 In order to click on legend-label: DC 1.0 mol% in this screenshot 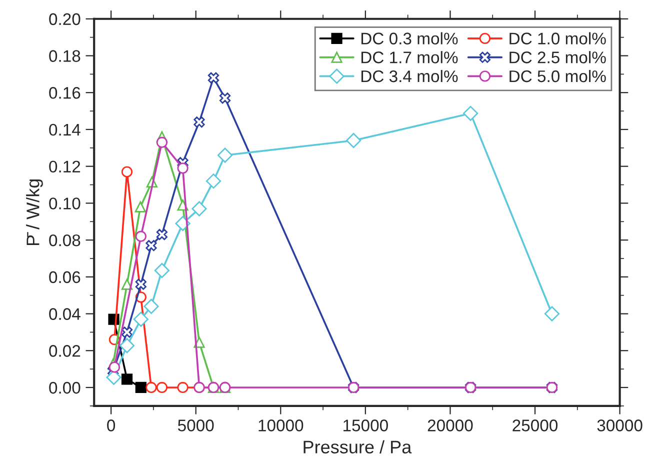, I will do `click(558, 38)`.